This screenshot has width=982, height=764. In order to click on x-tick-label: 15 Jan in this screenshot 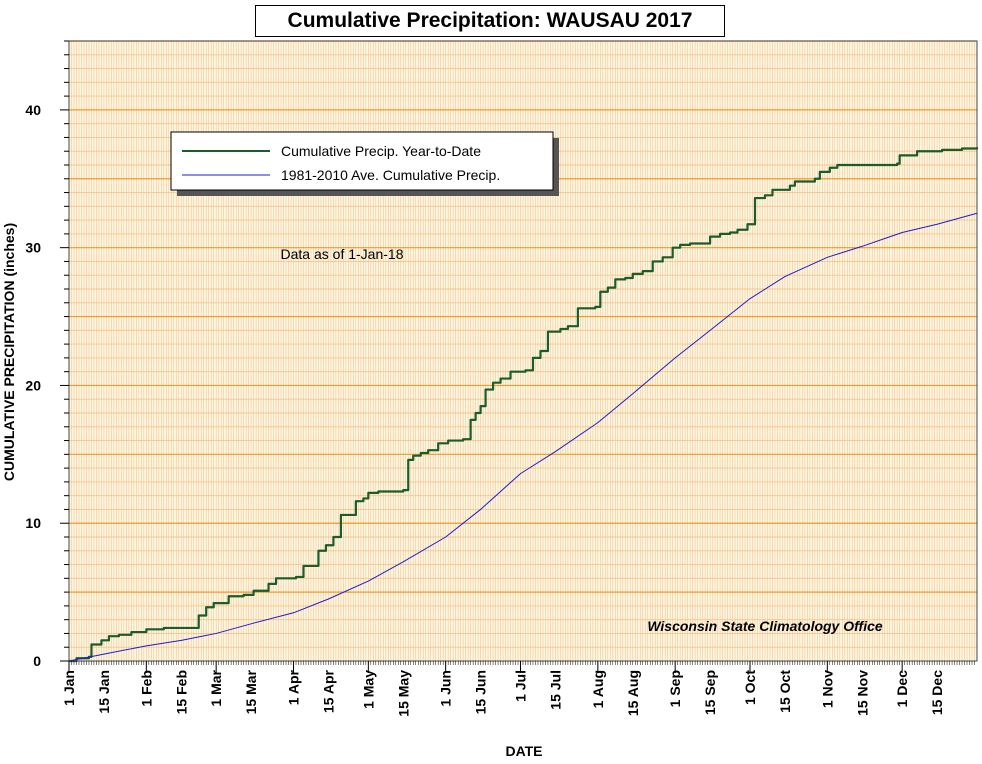, I will do `click(104, 692)`.